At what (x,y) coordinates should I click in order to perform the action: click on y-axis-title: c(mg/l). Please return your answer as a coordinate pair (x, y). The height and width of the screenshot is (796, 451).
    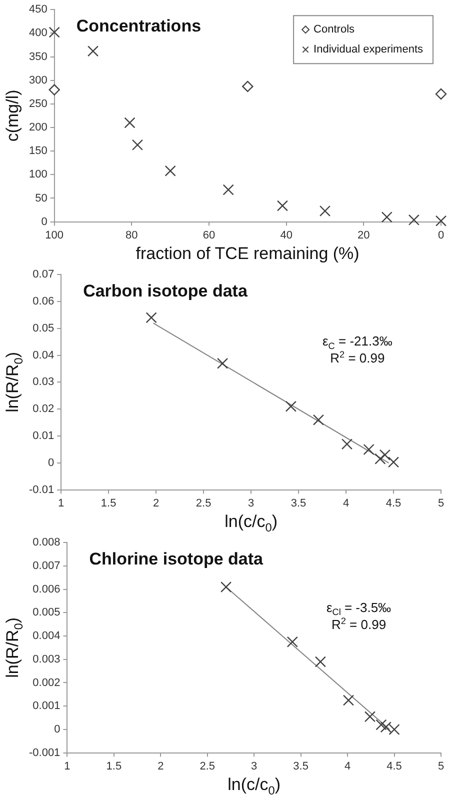
    Looking at the image, I should click on (12, 116).